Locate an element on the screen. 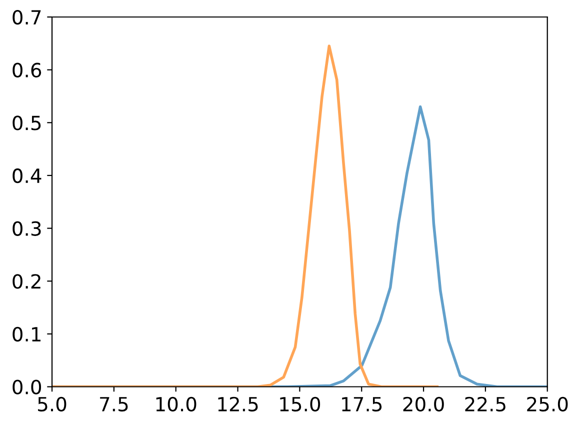 The image size is (578, 425). x-tick-label: 25.0 is located at coordinates (547, 404).